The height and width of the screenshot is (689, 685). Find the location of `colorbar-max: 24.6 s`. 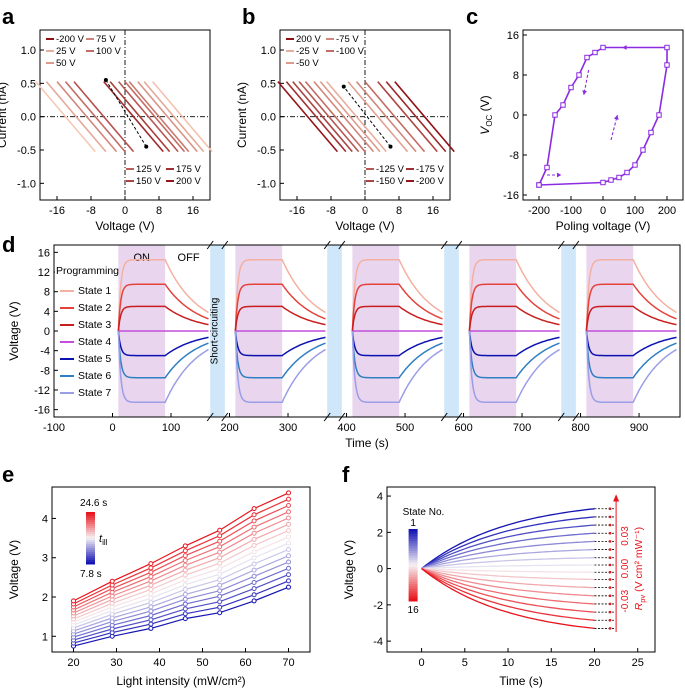

colorbar-max: 24.6 s is located at coordinates (93, 503).